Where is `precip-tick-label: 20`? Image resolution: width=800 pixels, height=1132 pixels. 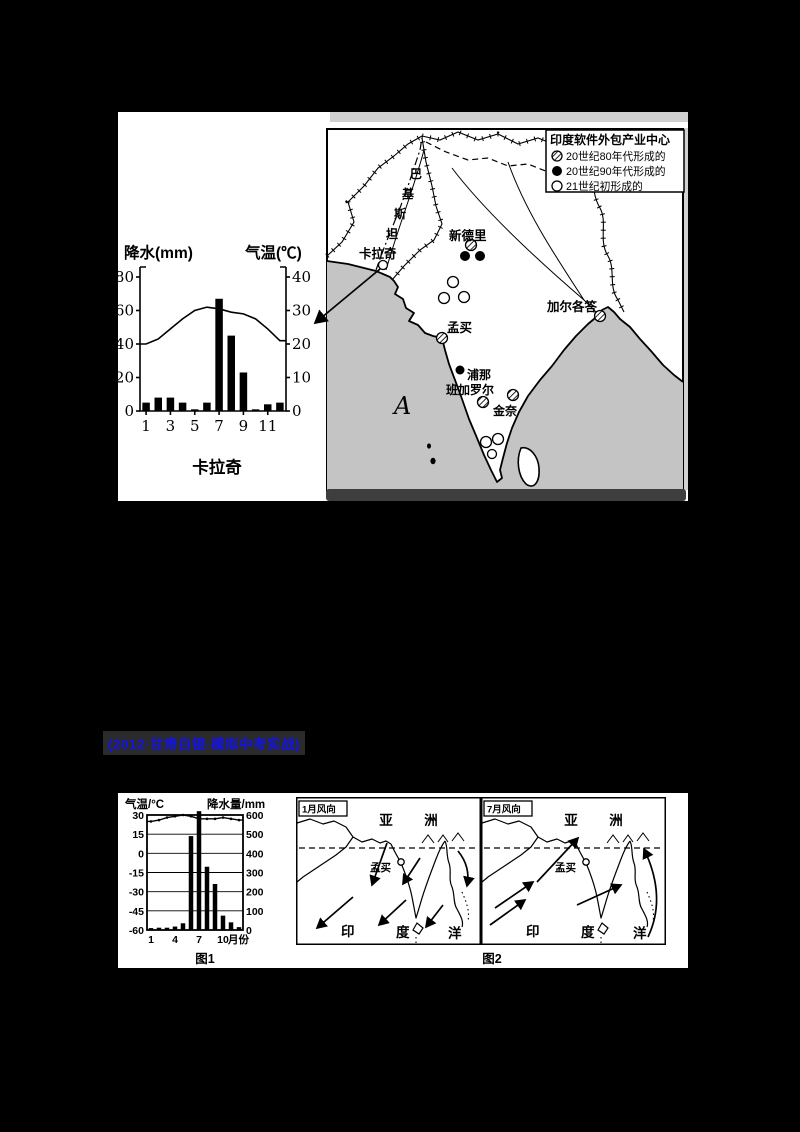
precip-tick-label: 20 is located at coordinates (126, 378).